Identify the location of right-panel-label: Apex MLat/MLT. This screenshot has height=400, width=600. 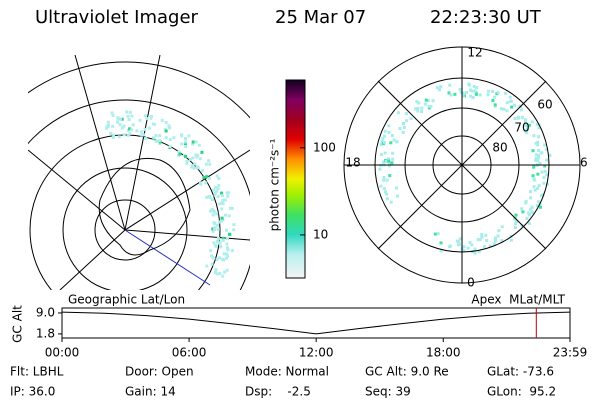
(518, 300).